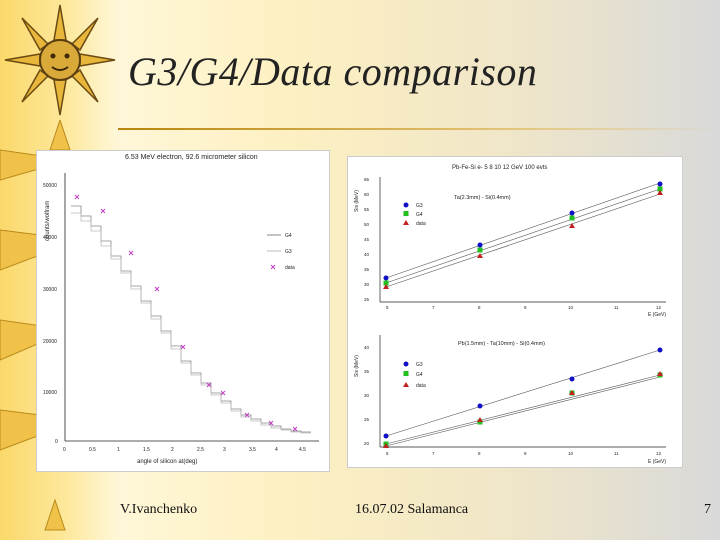 The height and width of the screenshot is (540, 720). Describe the element at coordinates (64, 450) in the screenshot. I see `left-xtick: 0` at that location.